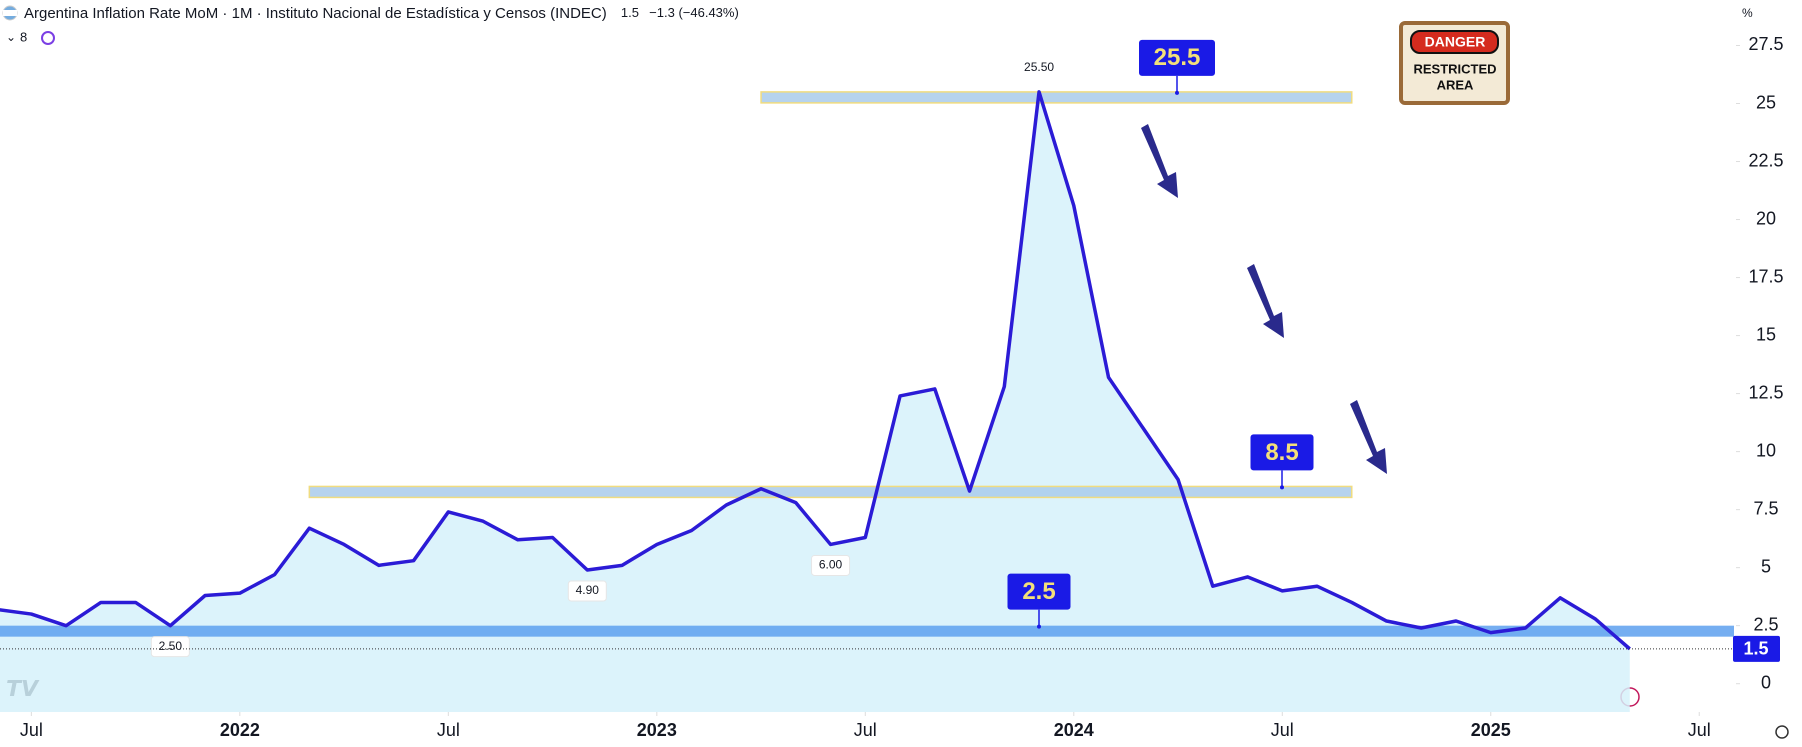 The height and width of the screenshot is (747, 1802). I want to click on level-label: 2.5, so click(1038, 591).